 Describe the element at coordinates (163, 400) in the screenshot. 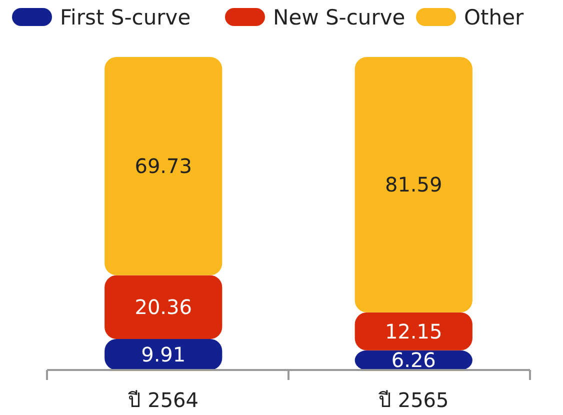

I see `x-tick-label: ปี 2564` at that location.